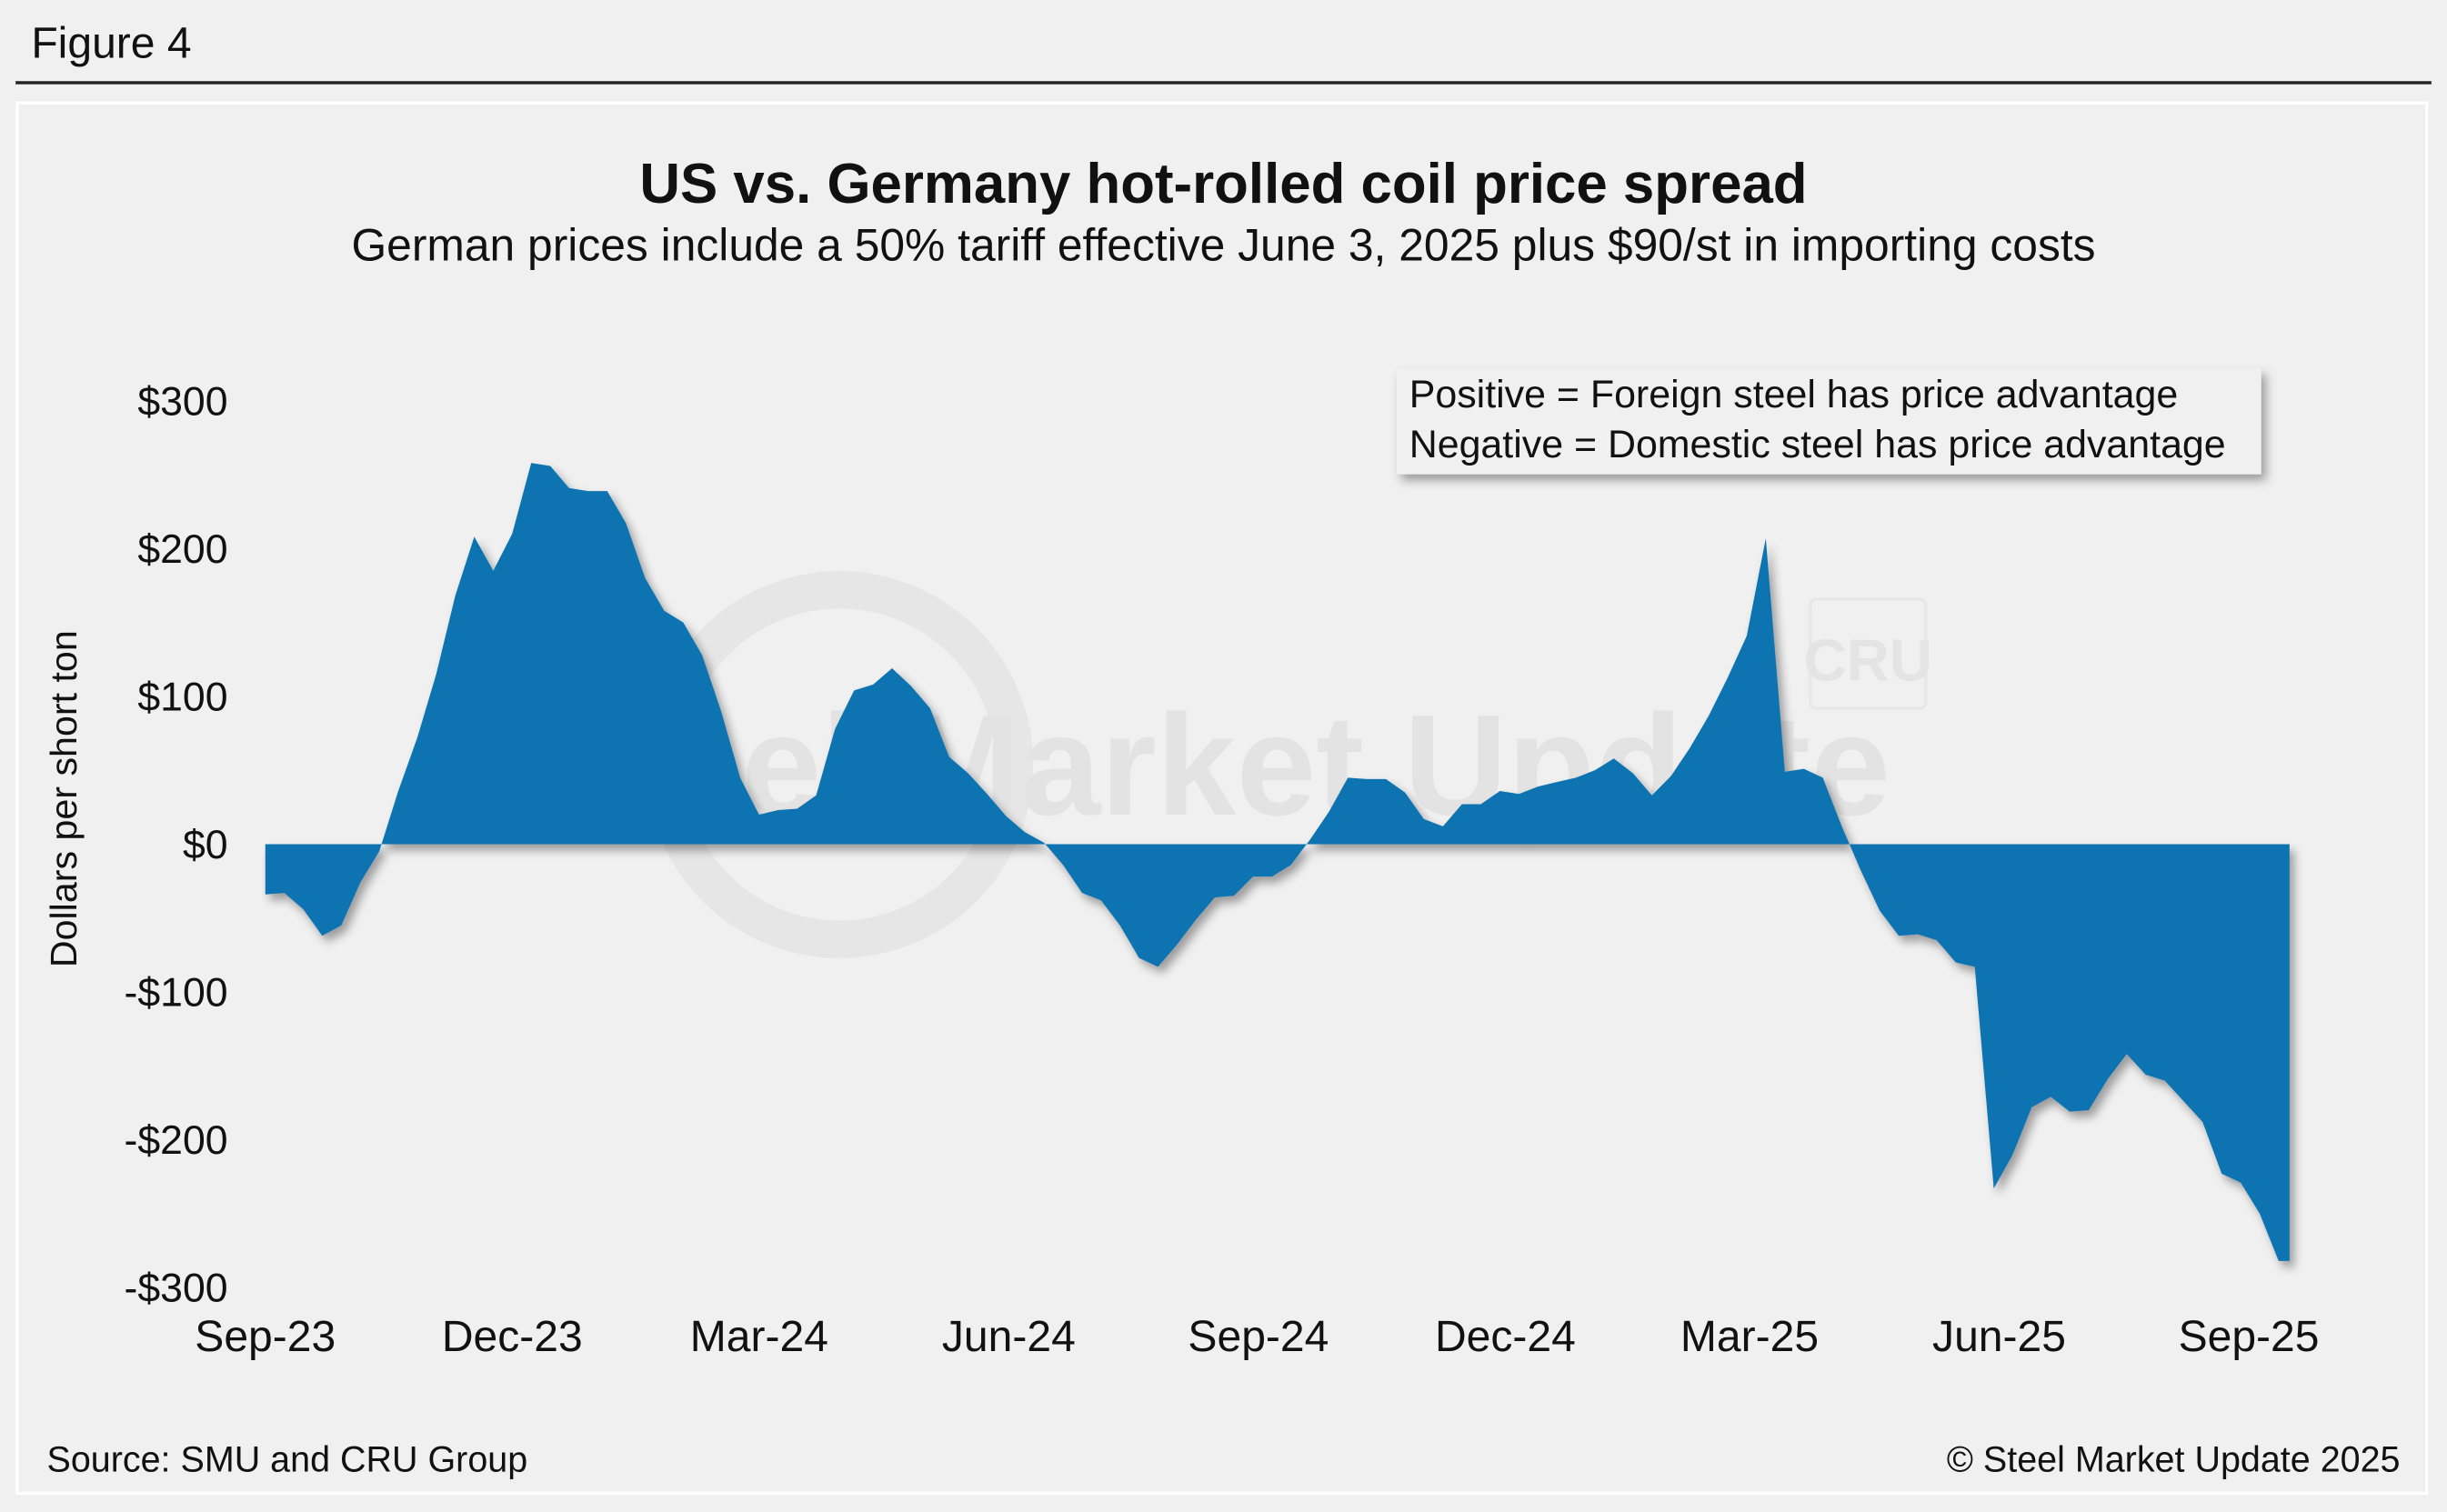 Image resolution: width=2447 pixels, height=1512 pixels. I want to click on x-tick-label: Dec-24, so click(1506, 1337).